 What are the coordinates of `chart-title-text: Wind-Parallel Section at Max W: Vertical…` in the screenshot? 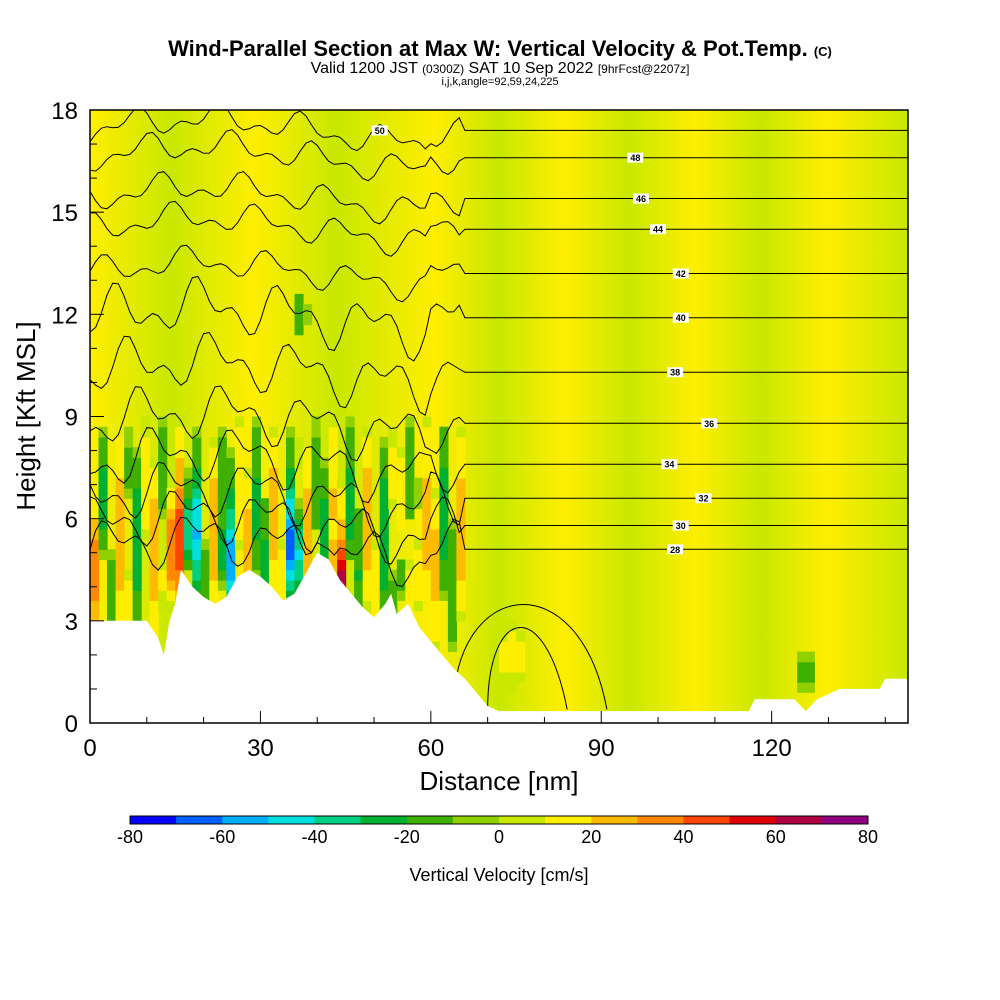 It's located at (488, 48).